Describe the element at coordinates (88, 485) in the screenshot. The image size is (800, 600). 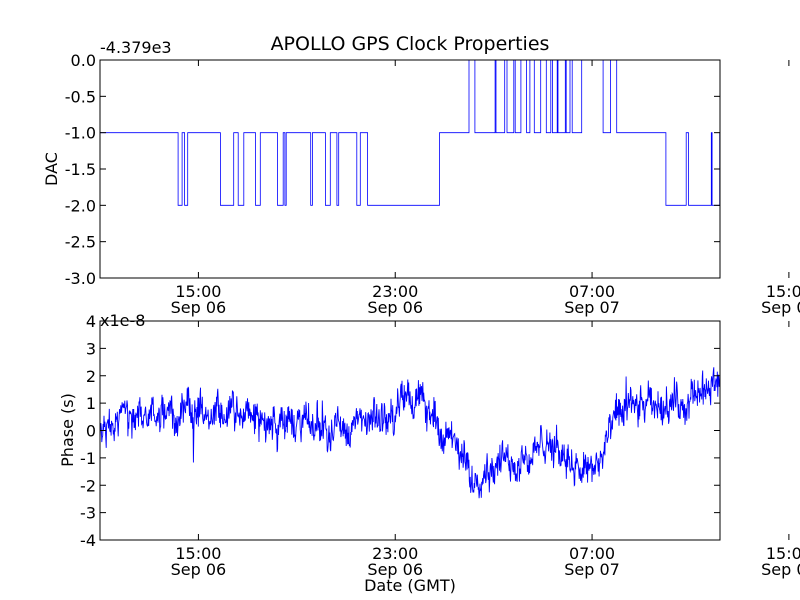
I see `y-tick-label: -2` at that location.